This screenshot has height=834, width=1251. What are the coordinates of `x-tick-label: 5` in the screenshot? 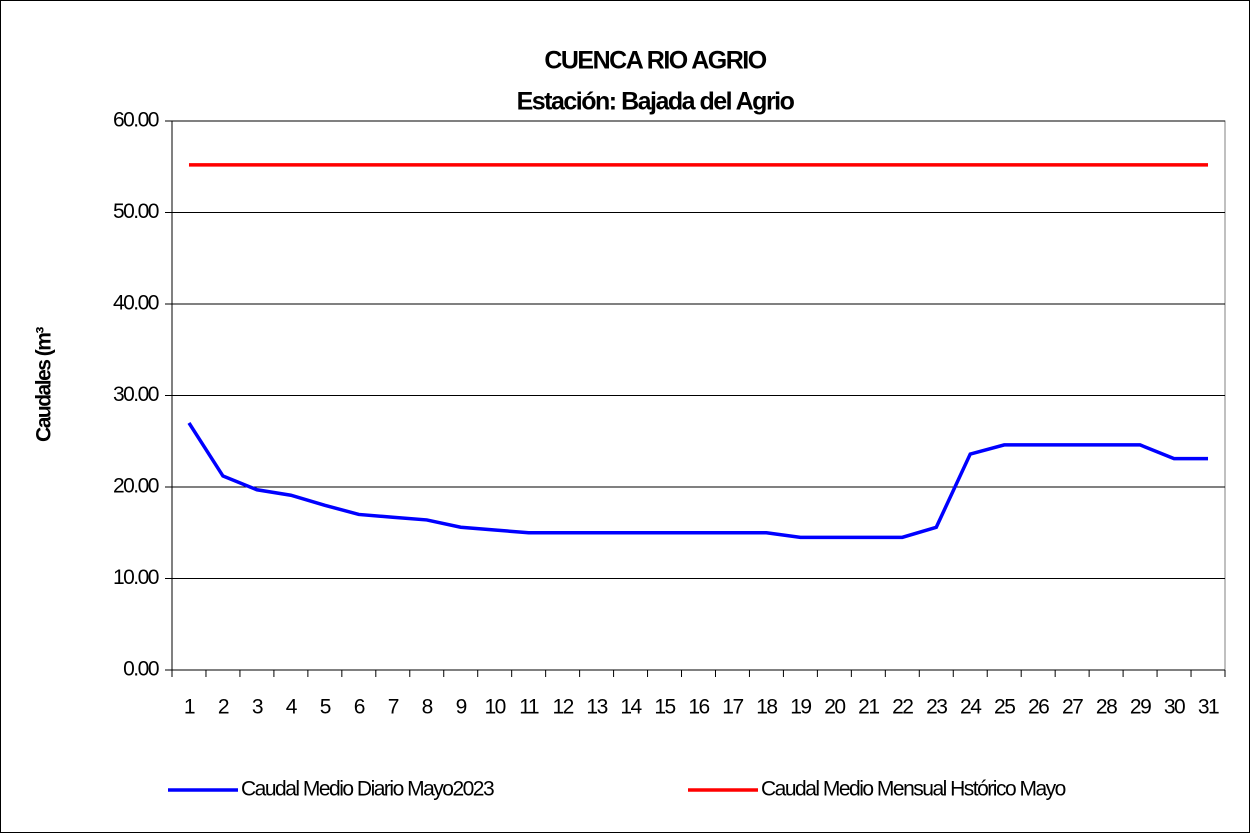 It's located at (325, 707).